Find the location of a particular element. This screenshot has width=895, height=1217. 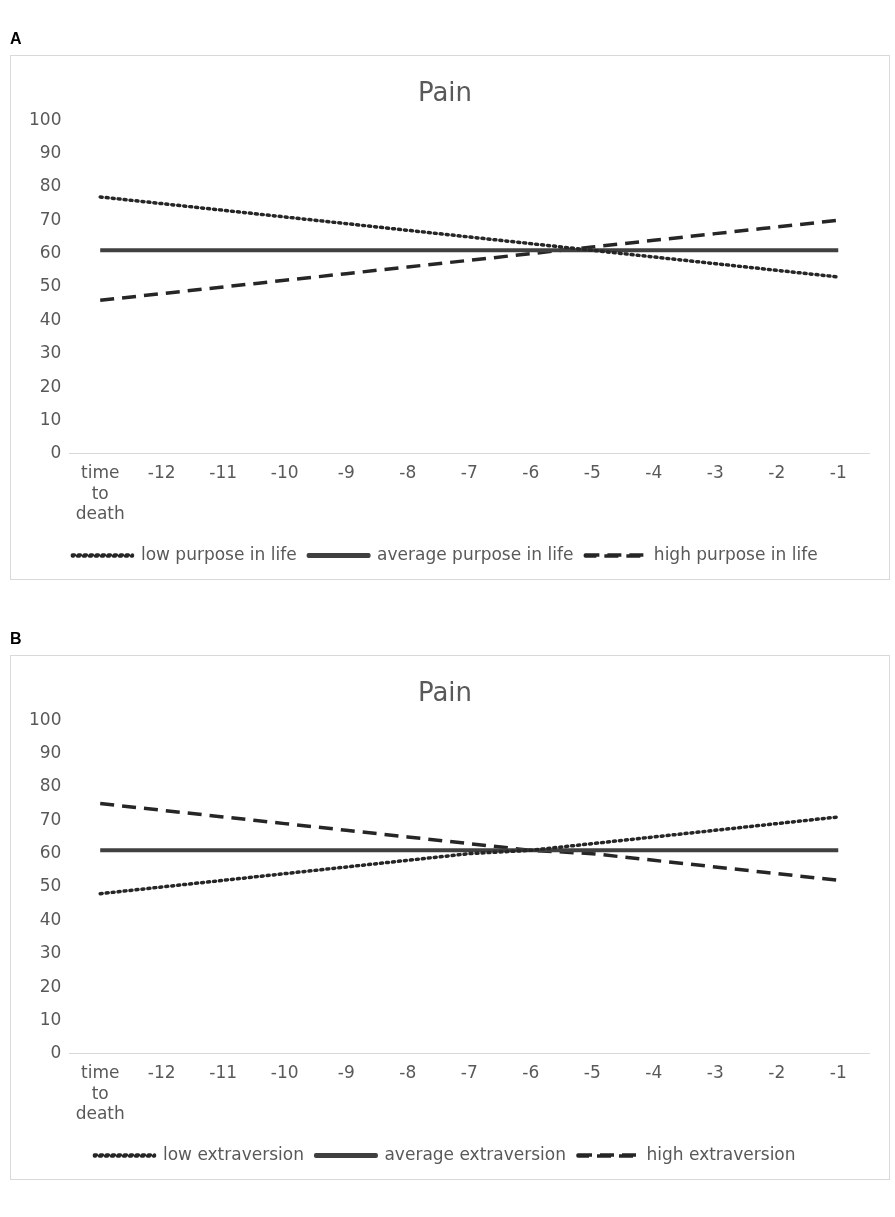

text: B is located at coordinates (16, 639).